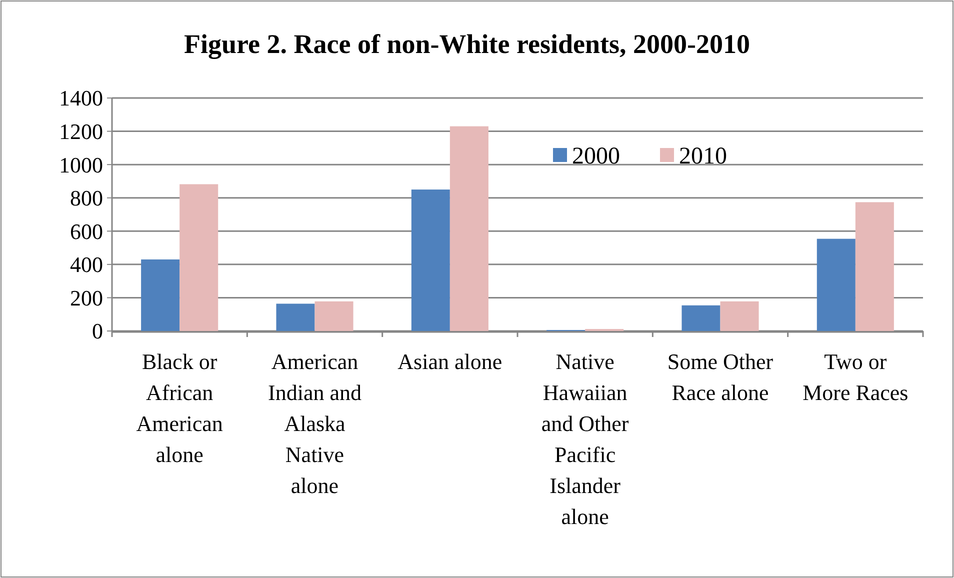 Image resolution: width=954 pixels, height=578 pixels. Describe the element at coordinates (467, 44) in the screenshot. I see `chart-title: Figure 2. Race of non-White residents, 2000-2010` at that location.